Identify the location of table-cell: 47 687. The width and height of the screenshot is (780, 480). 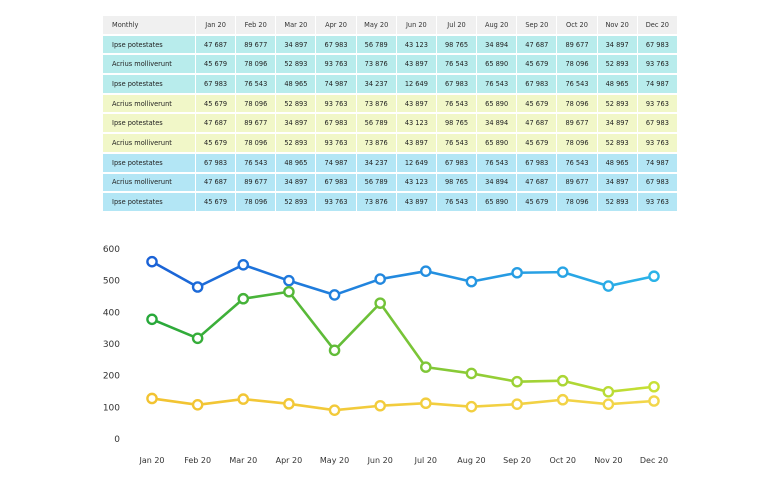
(216, 182).